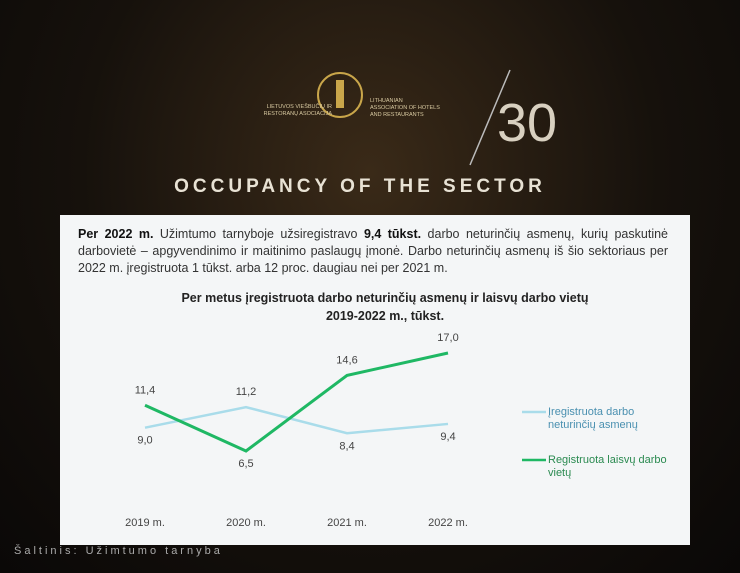 The width and height of the screenshot is (740, 573). What do you see at coordinates (246, 392) in the screenshot?
I see `data-label: 11,2` at bounding box center [246, 392].